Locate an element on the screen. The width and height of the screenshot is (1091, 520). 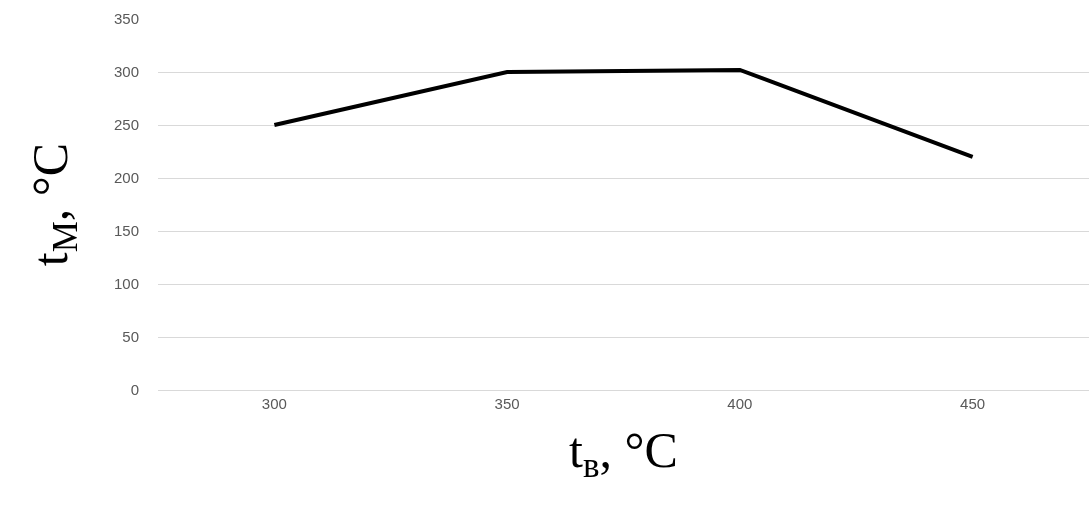
x-tick-label: 450 is located at coordinates (973, 403).